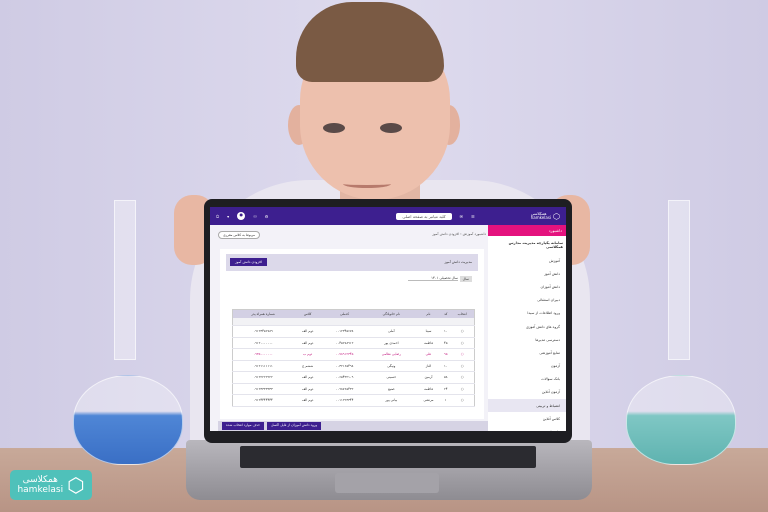 This screenshot has height=512, width=768. Describe the element at coordinates (538, 213) in the screenshot. I see `logo-text-fa: همکلاسی` at that location.